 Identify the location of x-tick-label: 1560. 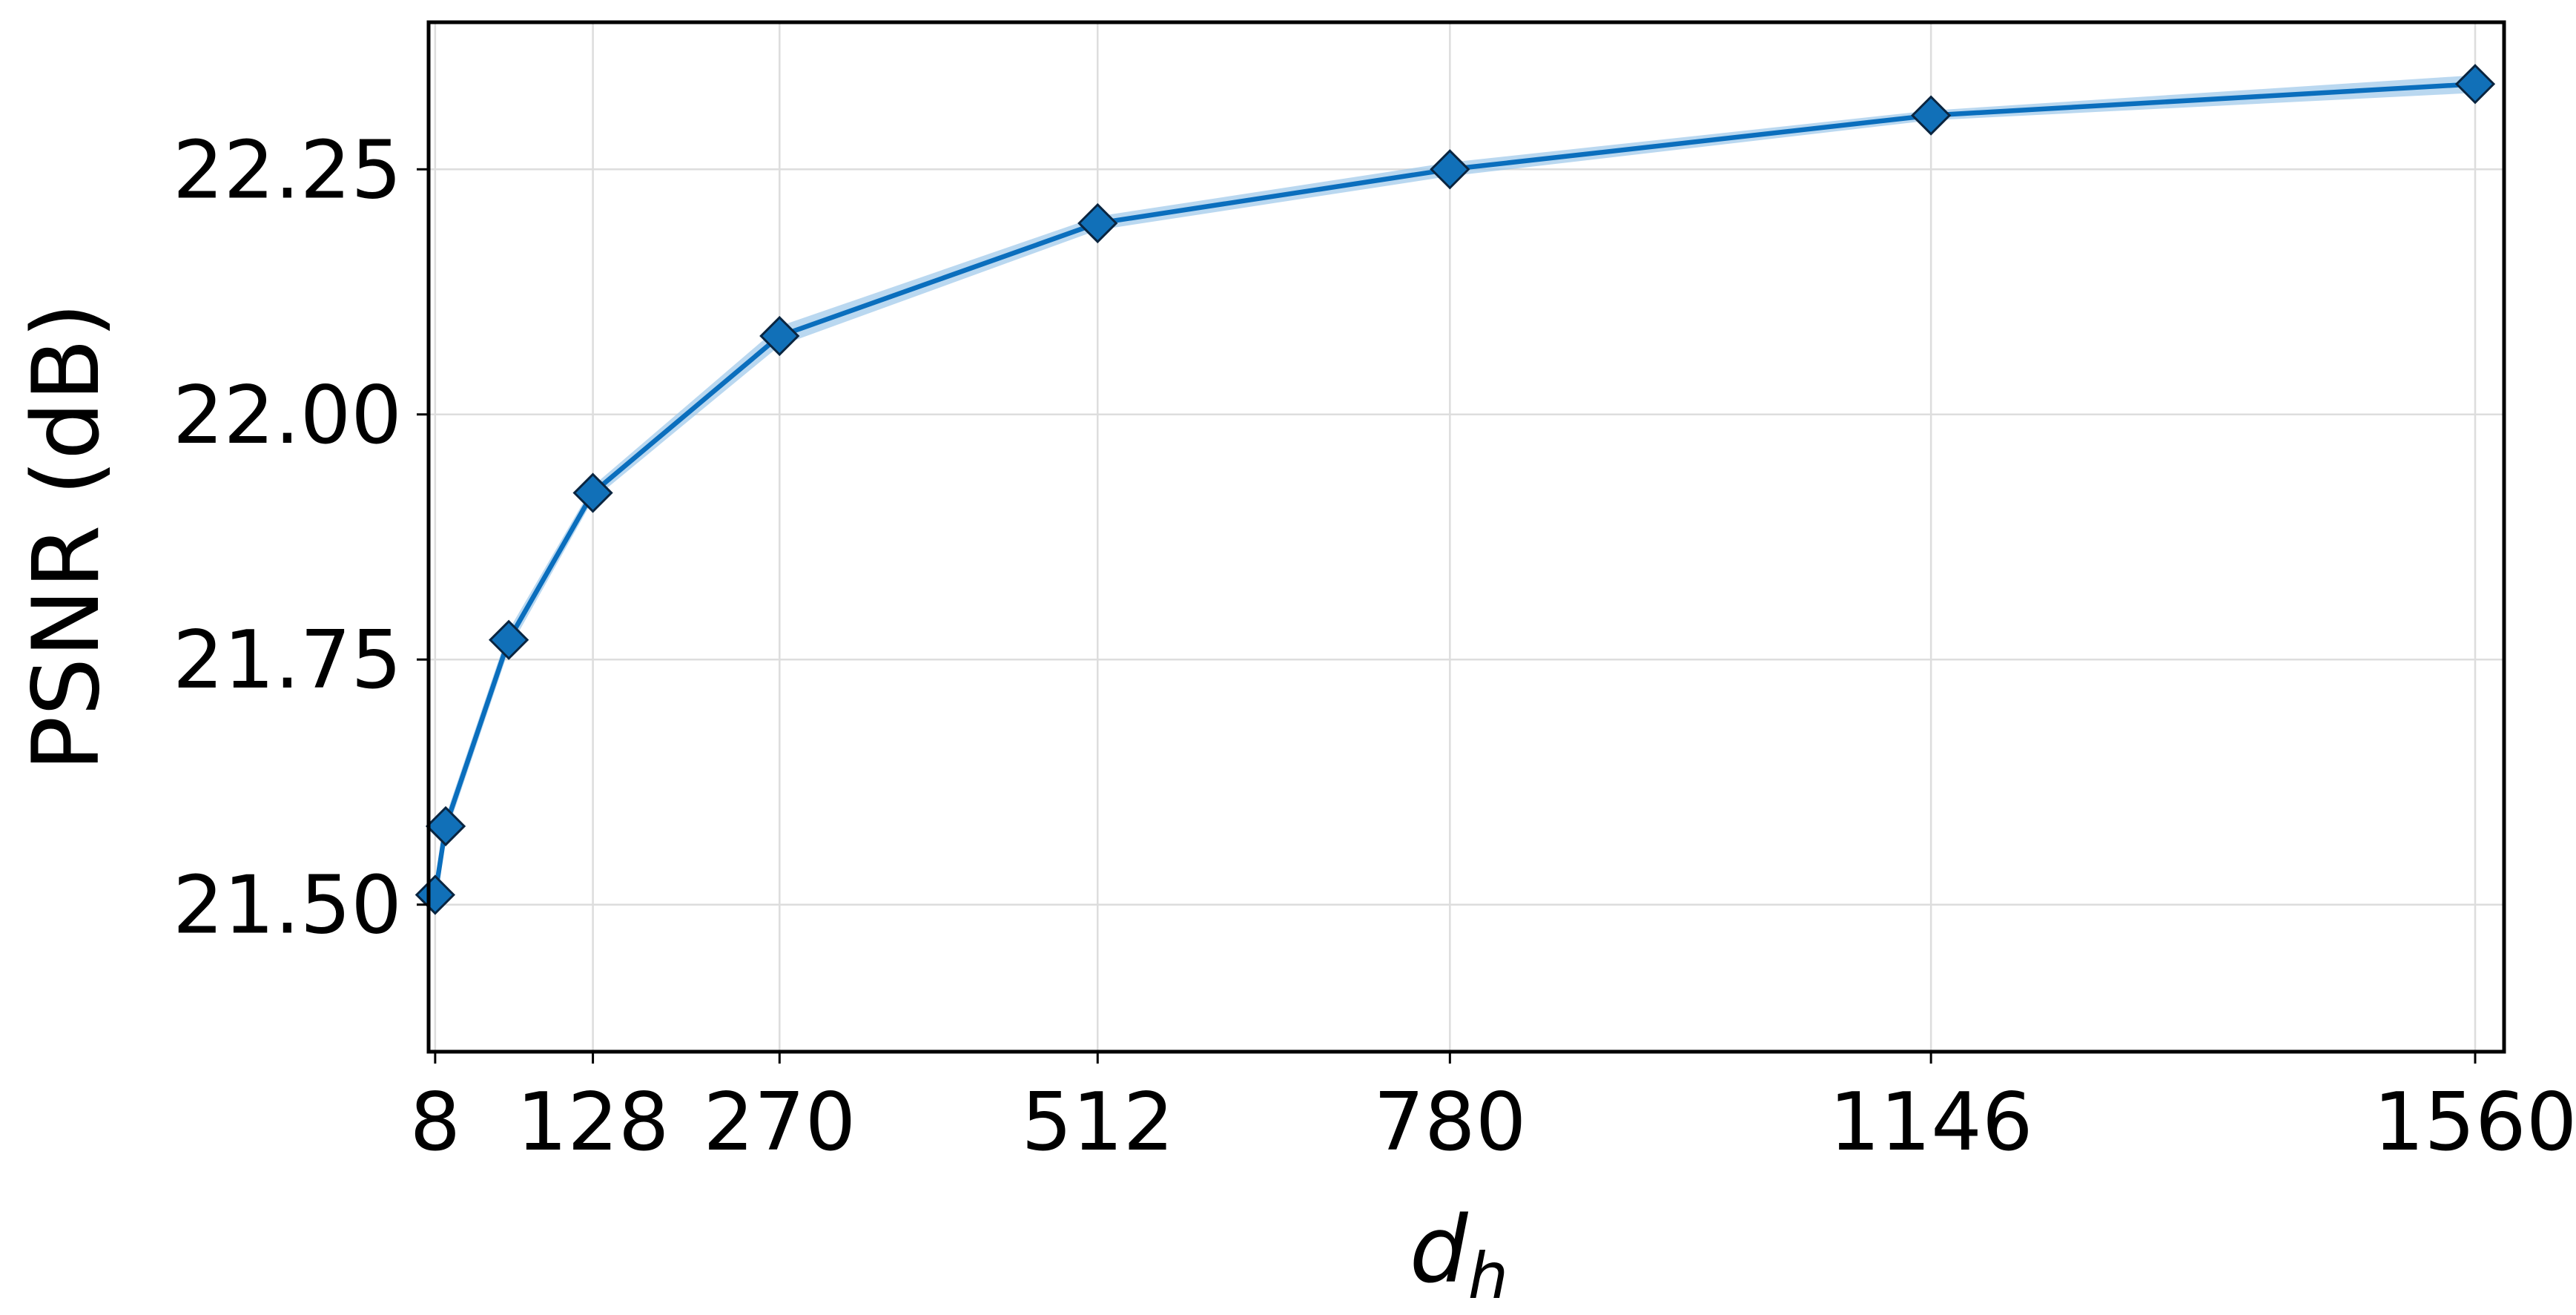
(2475, 1122).